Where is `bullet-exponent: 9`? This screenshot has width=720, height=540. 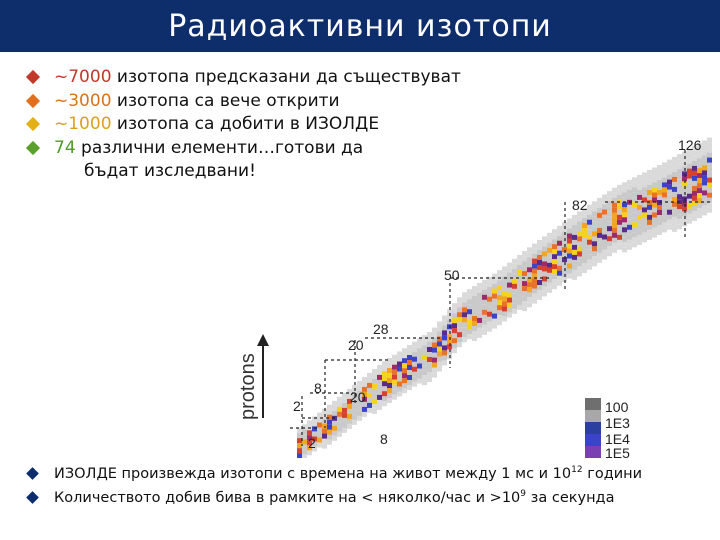 bullet-exponent: 9 is located at coordinates (523, 494).